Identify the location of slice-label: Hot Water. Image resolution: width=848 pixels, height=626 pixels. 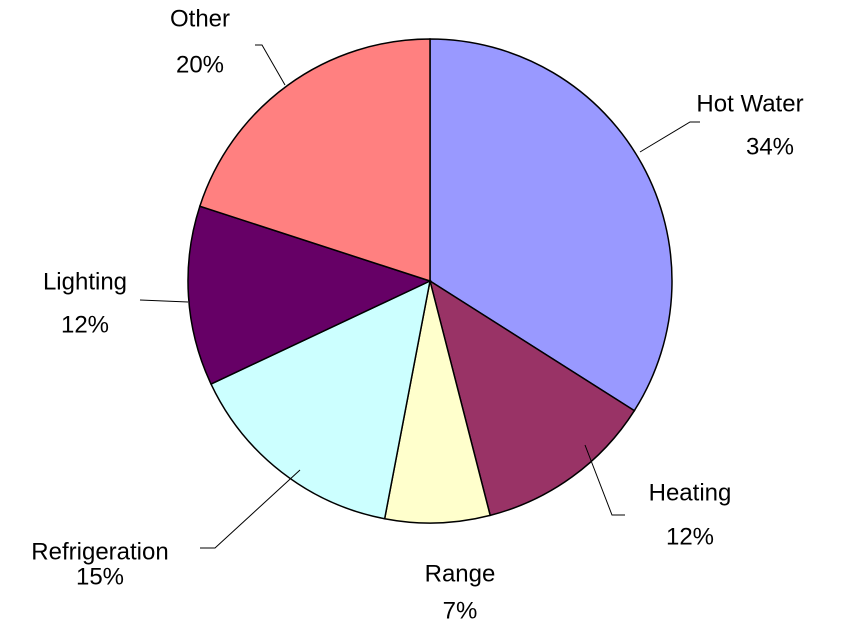
(749, 103).